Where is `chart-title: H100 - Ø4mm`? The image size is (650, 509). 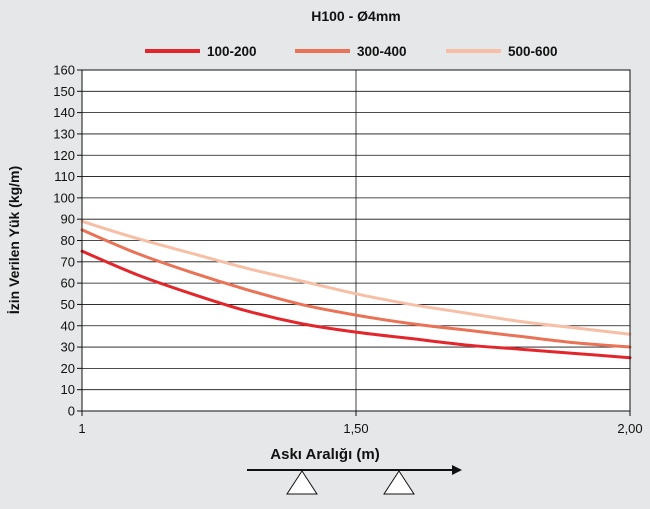 chart-title: H100 - Ø4mm is located at coordinates (355, 16).